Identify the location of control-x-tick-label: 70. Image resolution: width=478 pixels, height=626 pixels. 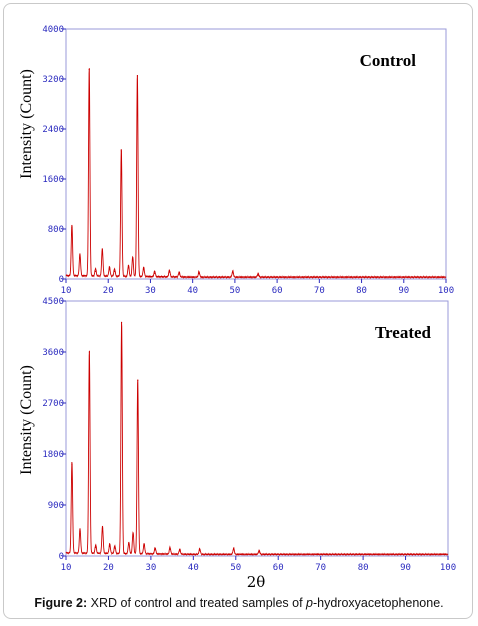
(319, 291).